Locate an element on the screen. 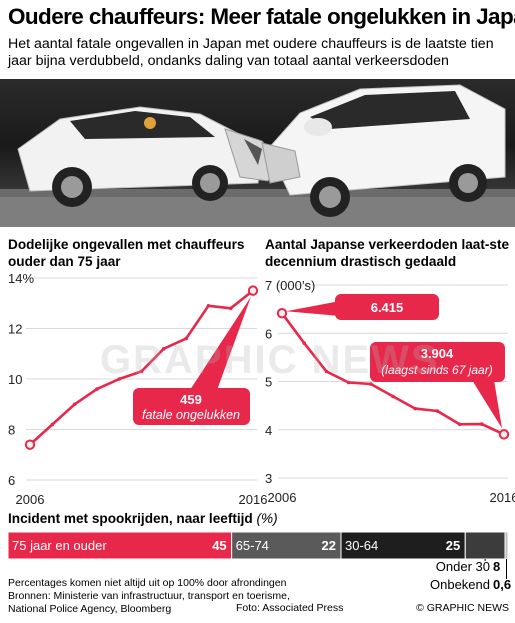 The height and width of the screenshot is (623, 515). bar-value-label: 8 is located at coordinates (496, 566).